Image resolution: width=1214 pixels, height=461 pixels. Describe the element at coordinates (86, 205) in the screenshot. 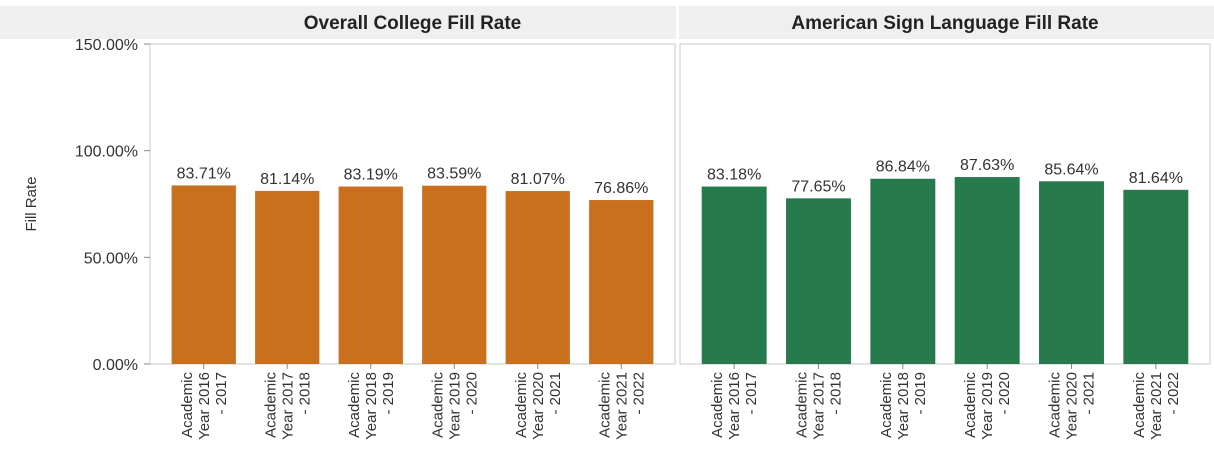

I see `y-axis: 0.00% 50.00% 100.00% 150.00% Fill Rate` at that location.